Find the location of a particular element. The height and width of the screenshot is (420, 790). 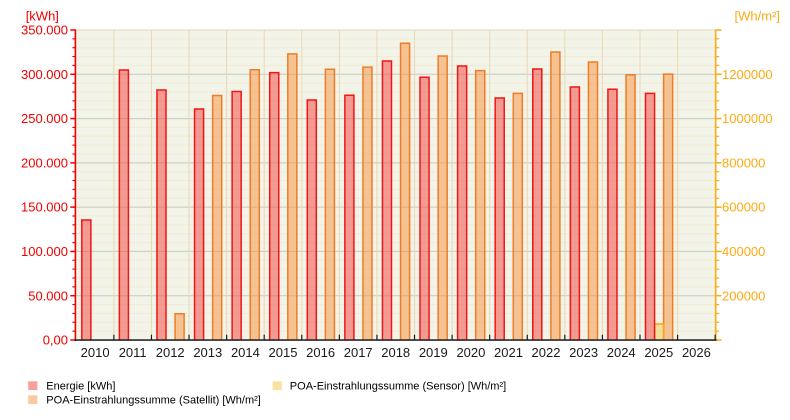

svg-text: 800000 is located at coordinates (743, 163).